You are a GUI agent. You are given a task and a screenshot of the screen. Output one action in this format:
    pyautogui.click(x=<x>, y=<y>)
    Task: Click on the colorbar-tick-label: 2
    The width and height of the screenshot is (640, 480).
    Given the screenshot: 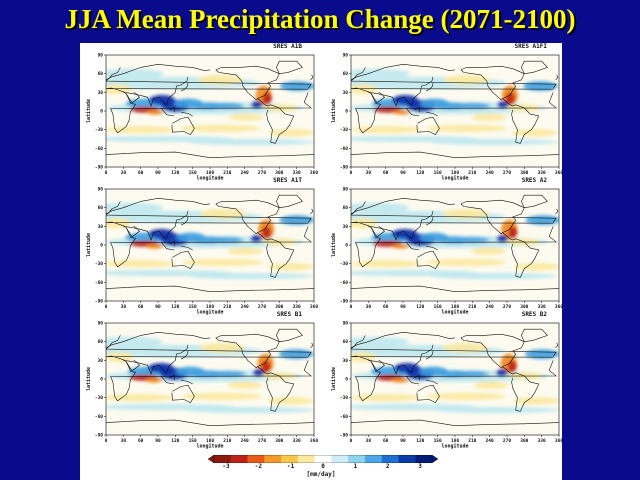 What is the action you would take?
    pyautogui.click(x=387, y=466)
    